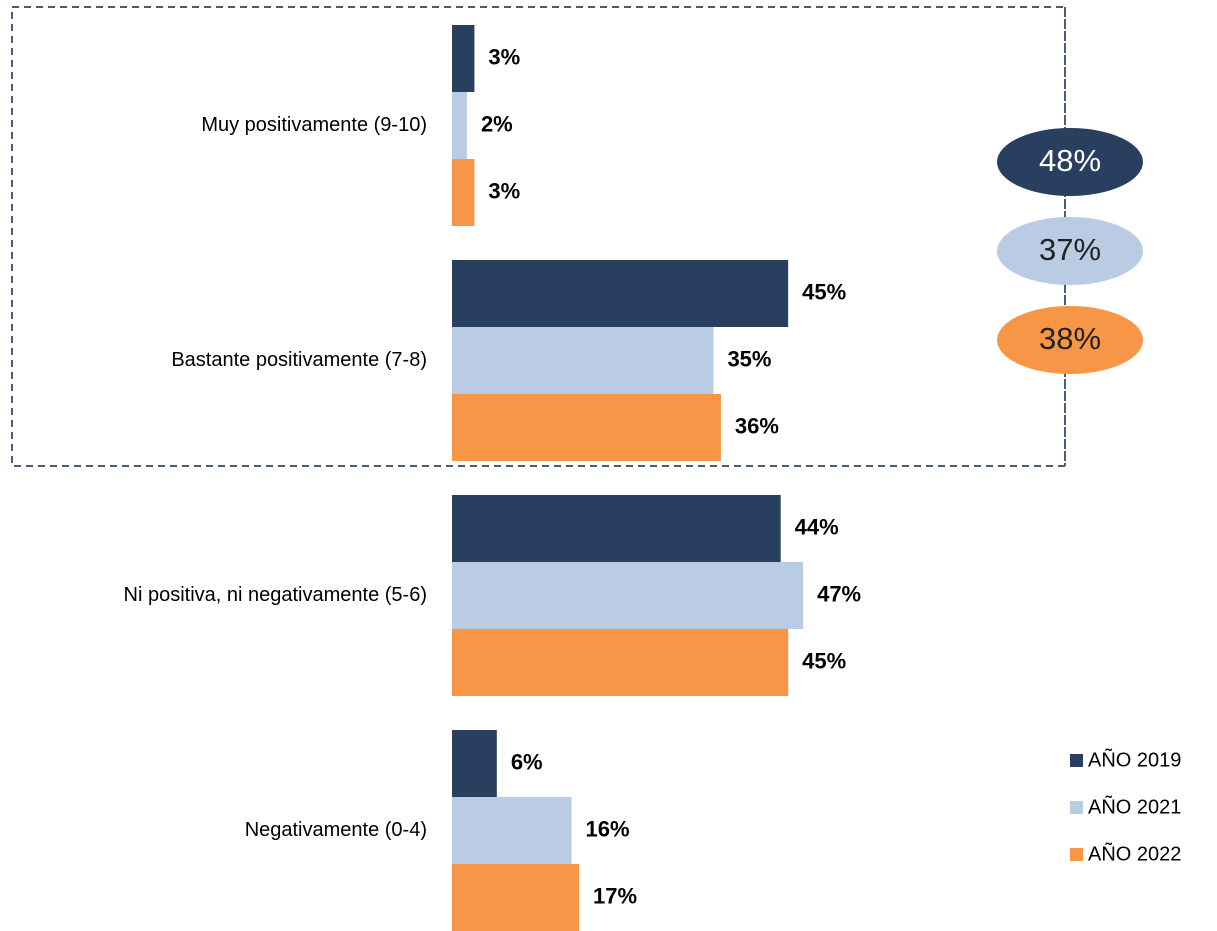 This screenshot has width=1217, height=931. What do you see at coordinates (749, 358) in the screenshot?
I see `value-label: 35%` at bounding box center [749, 358].